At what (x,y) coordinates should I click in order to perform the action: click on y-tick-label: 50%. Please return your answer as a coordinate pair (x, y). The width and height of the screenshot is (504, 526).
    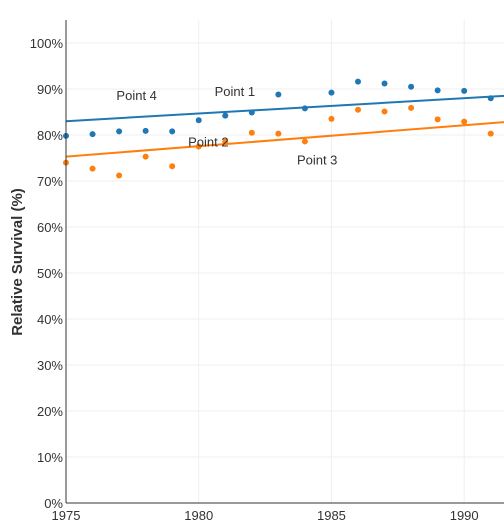
    Looking at the image, I should click on (50, 273).